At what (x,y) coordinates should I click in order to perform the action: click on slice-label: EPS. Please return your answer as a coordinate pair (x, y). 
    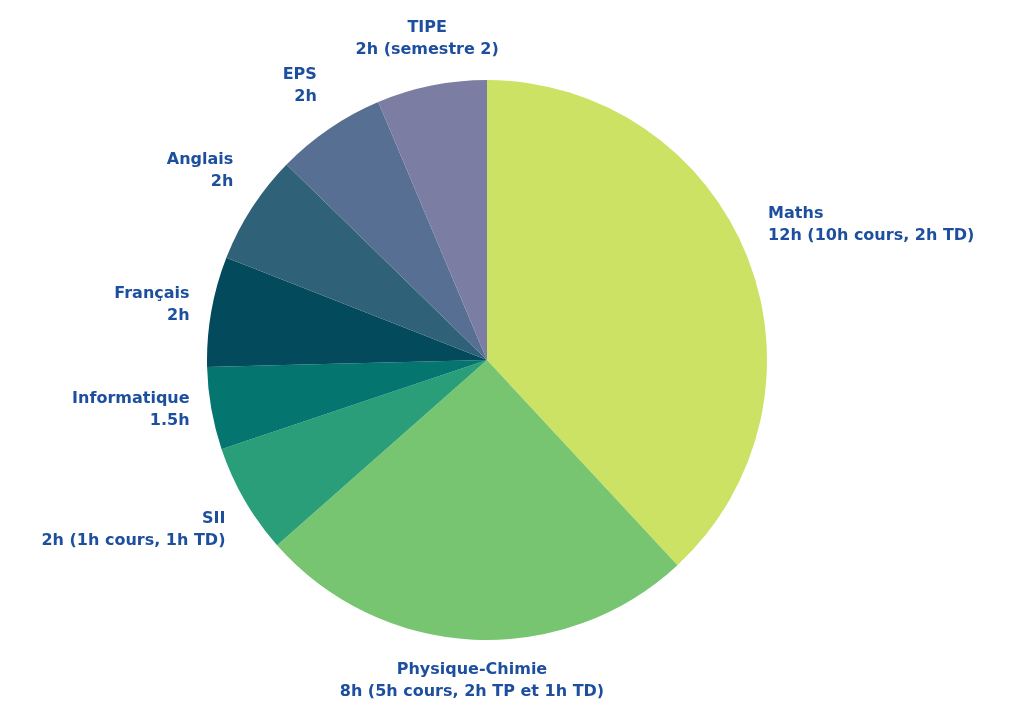
    Looking at the image, I should click on (299, 73).